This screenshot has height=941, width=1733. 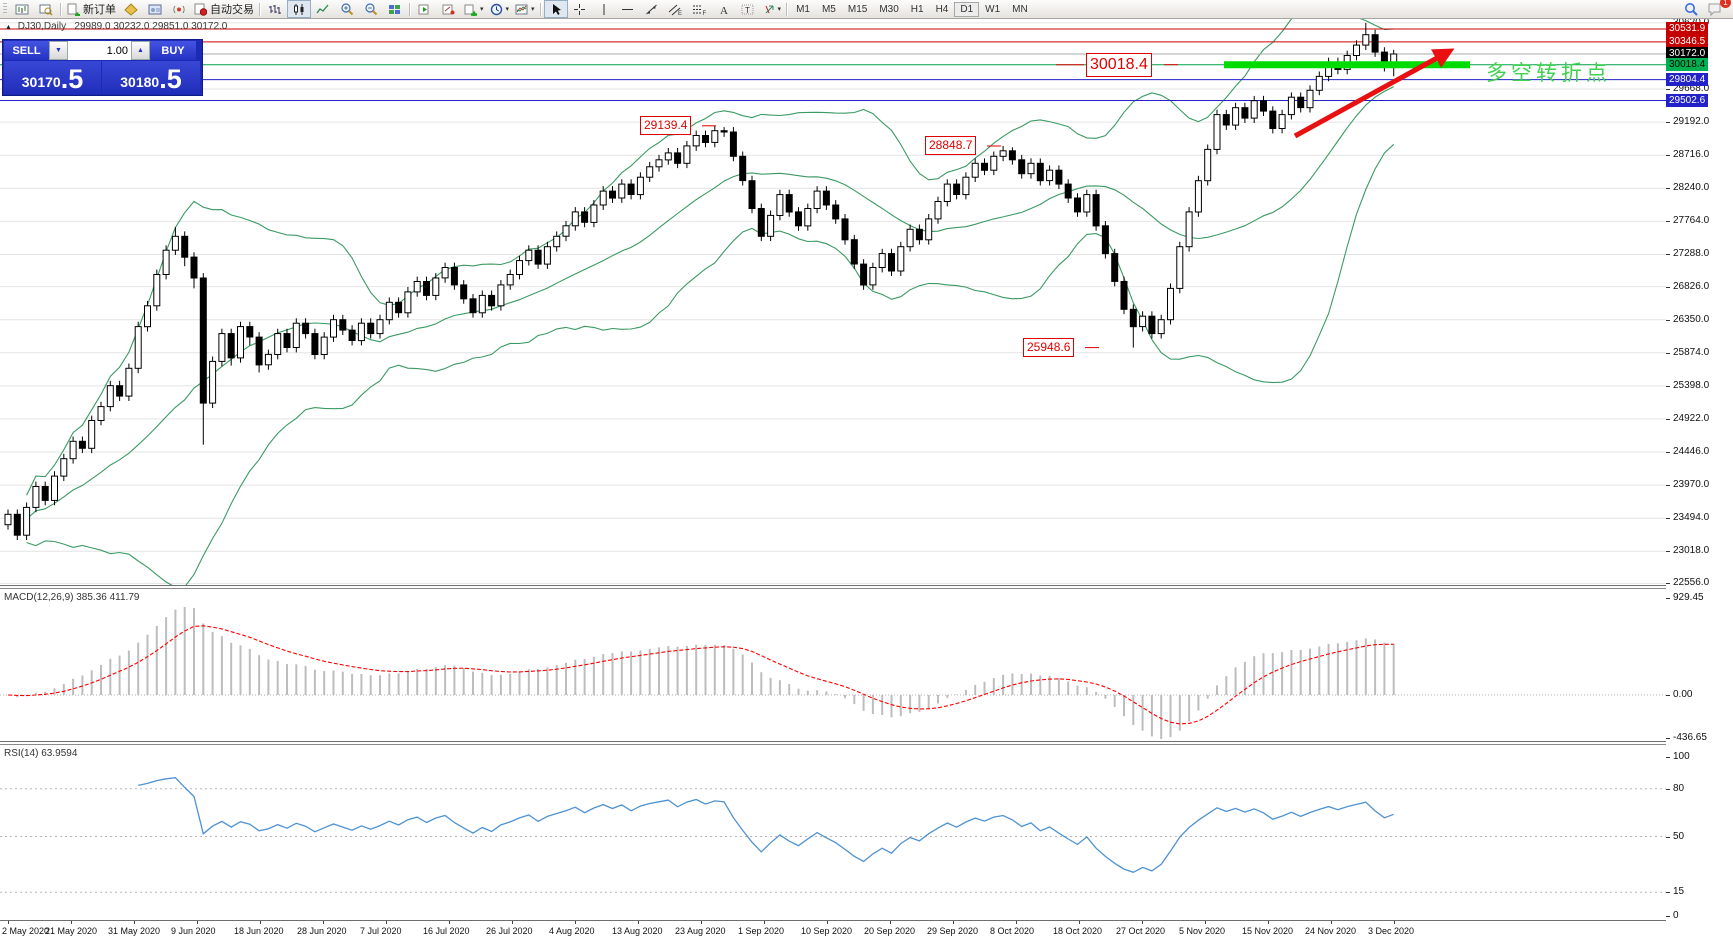 What do you see at coordinates (889, 9) in the screenshot?
I see `tab-timeframe-M30: M30` at bounding box center [889, 9].